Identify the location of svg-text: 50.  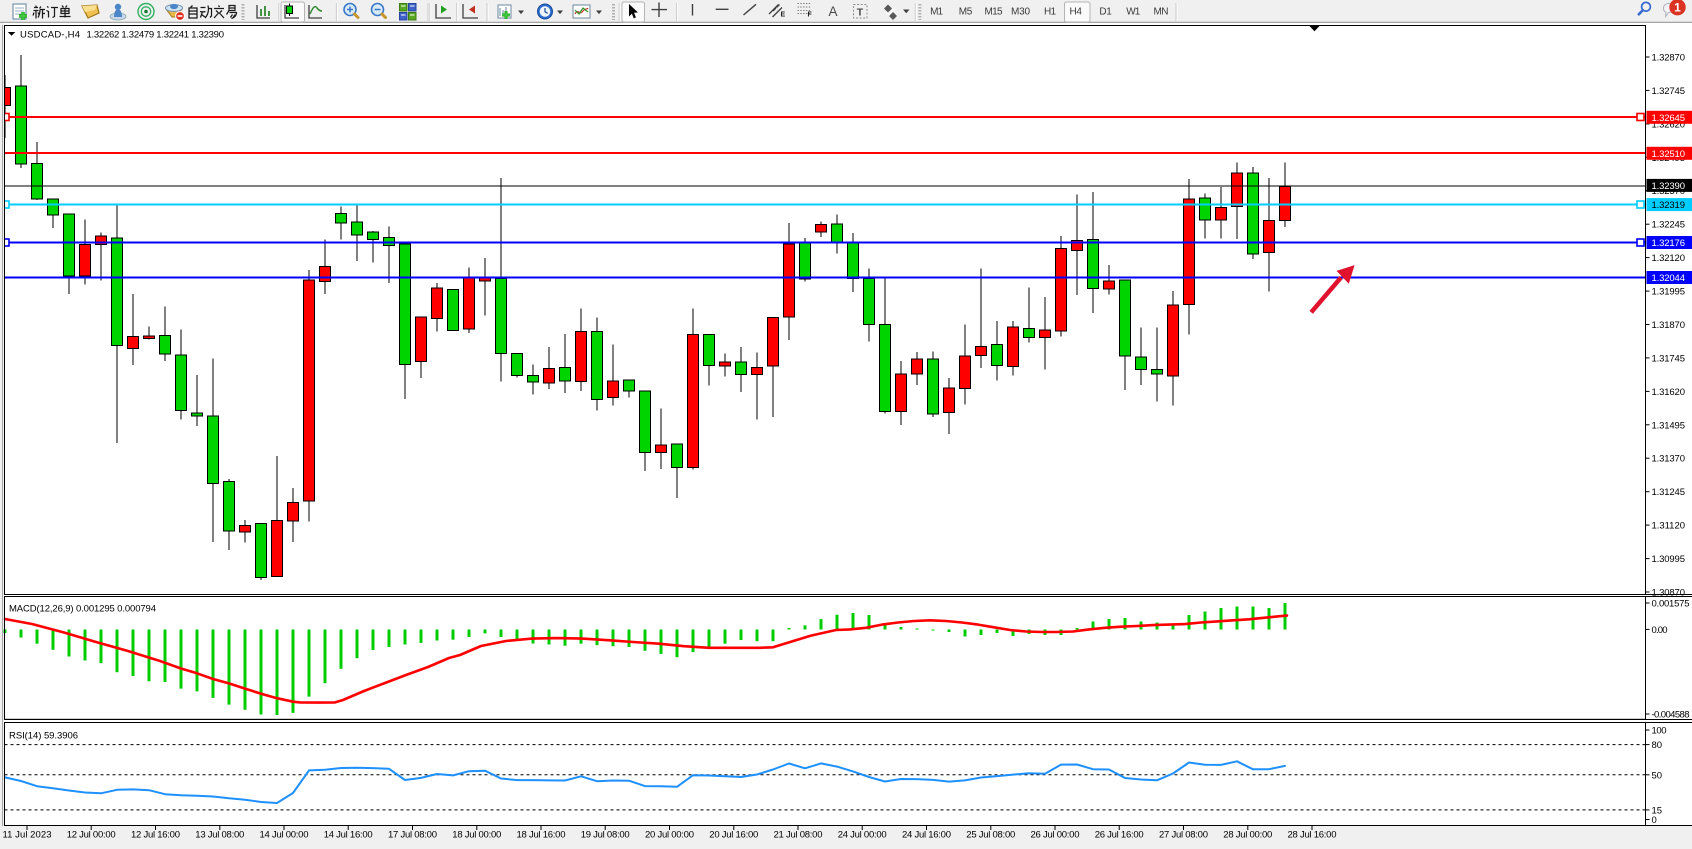
(1657, 775).